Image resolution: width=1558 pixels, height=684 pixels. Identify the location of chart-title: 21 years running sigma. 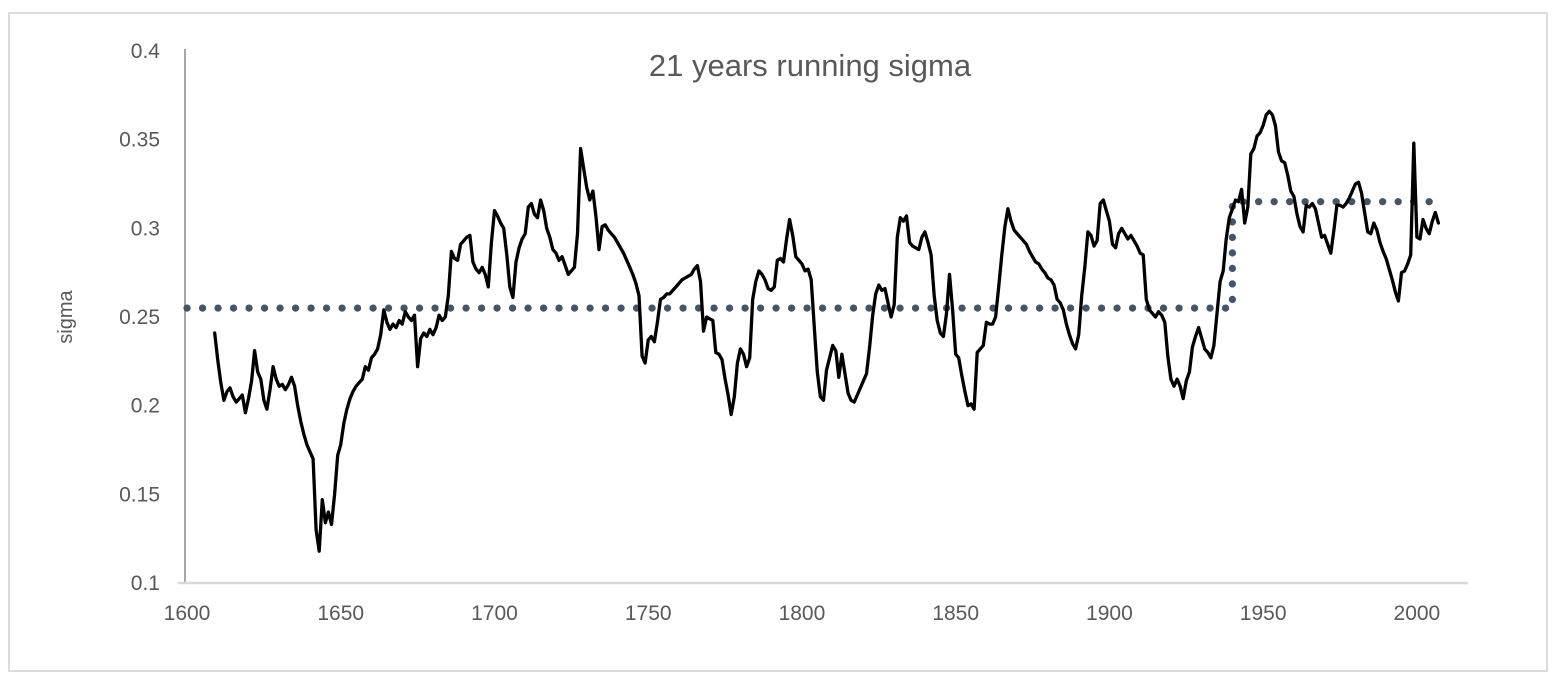
(810, 65).